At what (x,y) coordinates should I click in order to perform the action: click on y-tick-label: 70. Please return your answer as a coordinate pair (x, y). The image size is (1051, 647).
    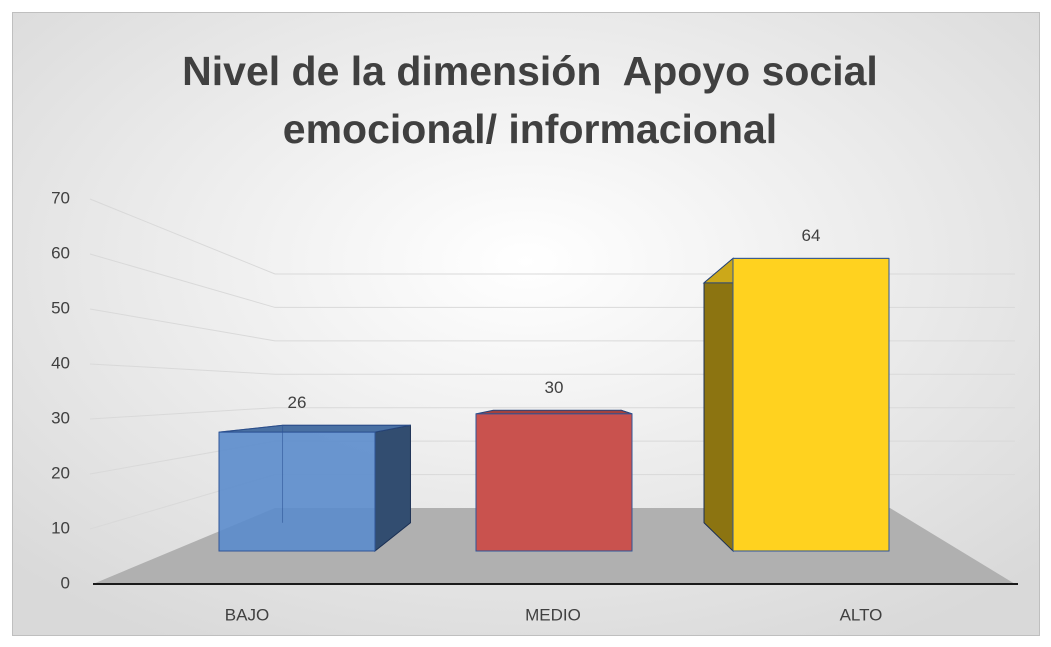
    Looking at the image, I should click on (60, 197).